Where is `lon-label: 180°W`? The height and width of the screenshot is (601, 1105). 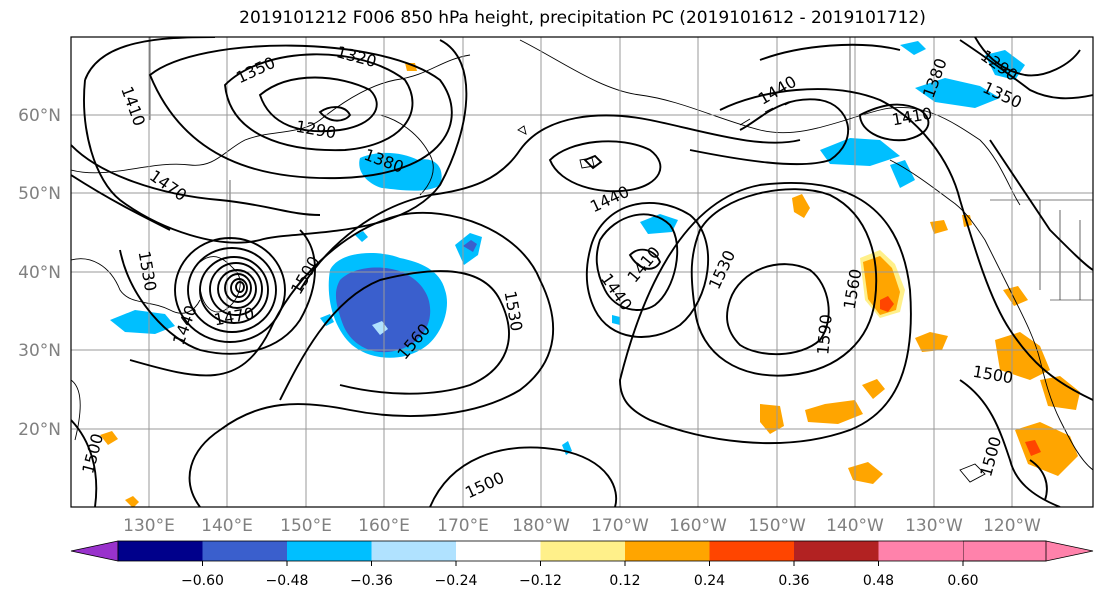 lon-label: 180°W is located at coordinates (541, 526).